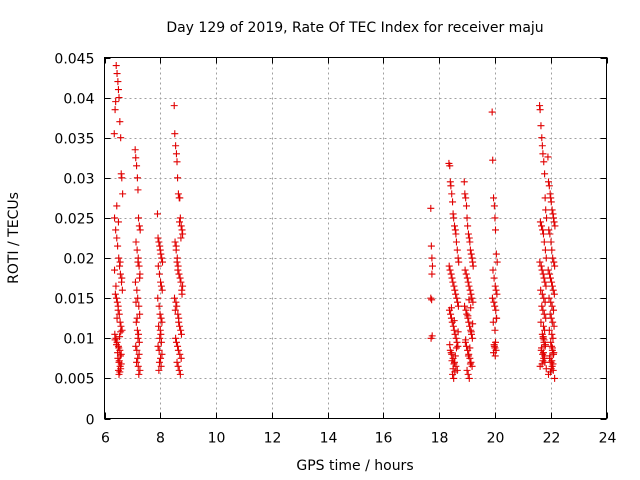 The image size is (640, 480). Describe the element at coordinates (74, 60) in the screenshot. I see `y-tick-label: 0.045` at that location.